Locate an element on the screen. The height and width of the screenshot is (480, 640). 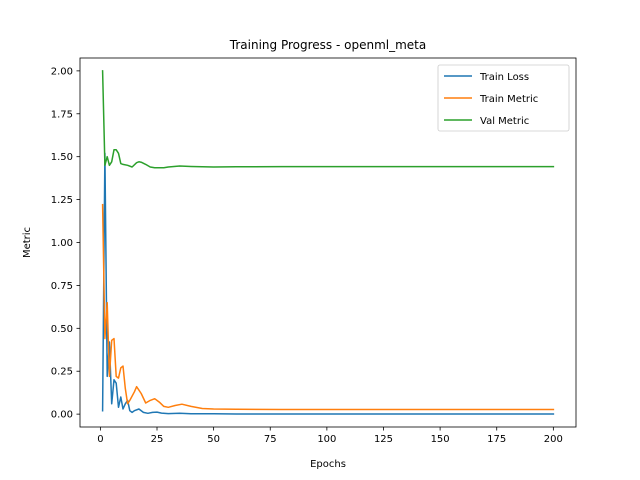
y-tick-label: 1.25 is located at coordinates (62, 200).